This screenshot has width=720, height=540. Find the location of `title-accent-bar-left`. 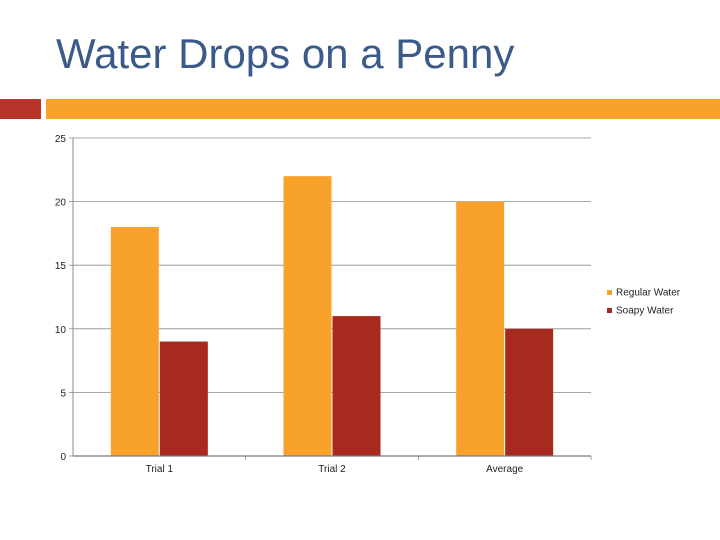

title-accent-bar-left is located at coordinates (20, 109).